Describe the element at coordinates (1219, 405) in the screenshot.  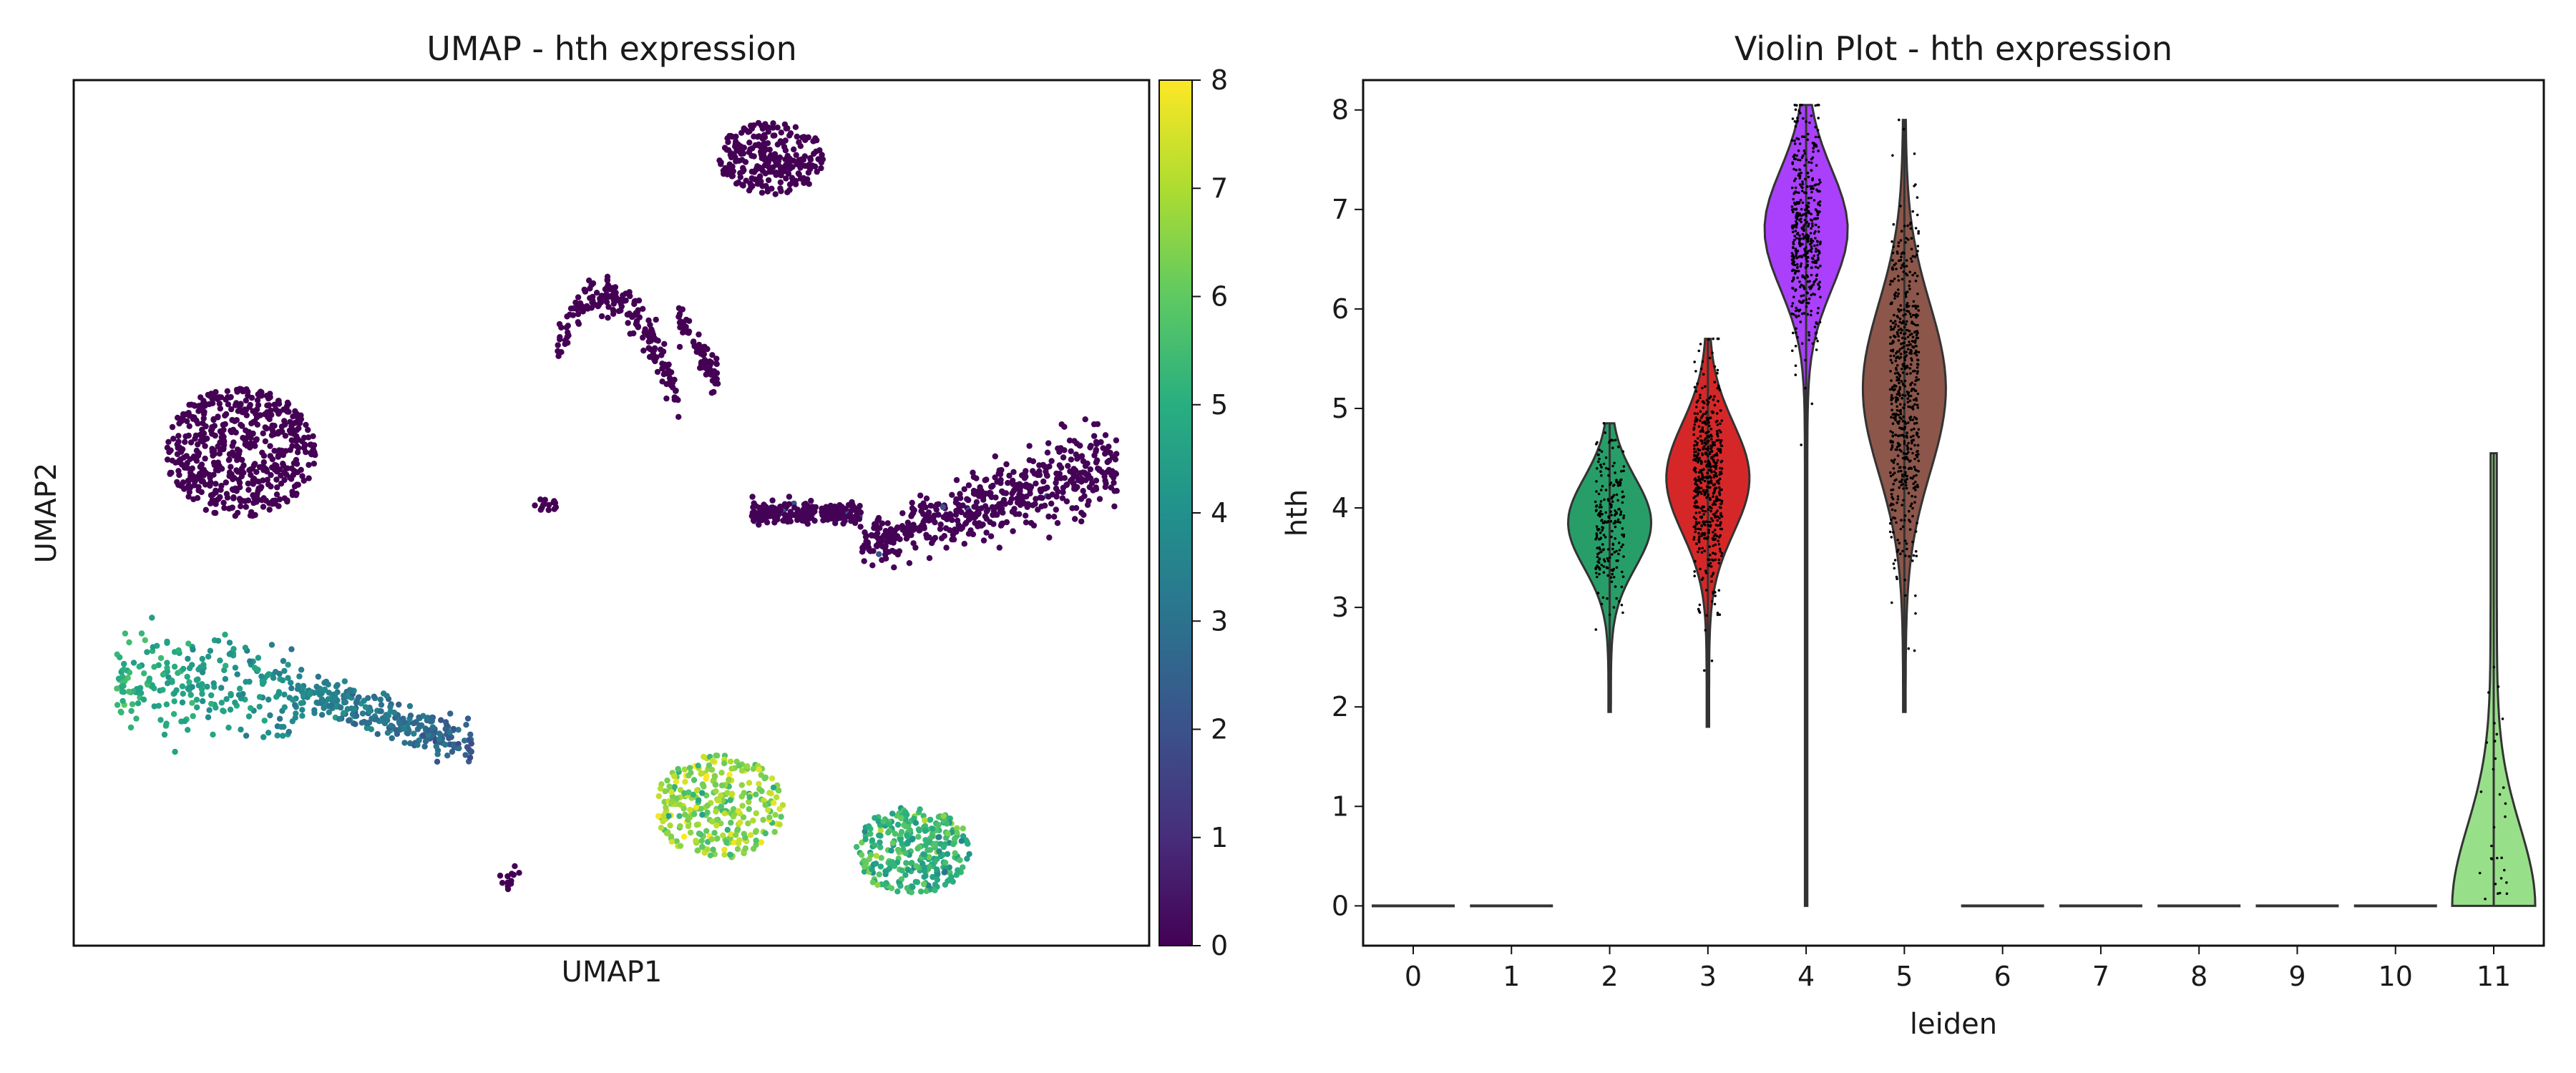
I see `colorbar-tick-label: 5` at that location.